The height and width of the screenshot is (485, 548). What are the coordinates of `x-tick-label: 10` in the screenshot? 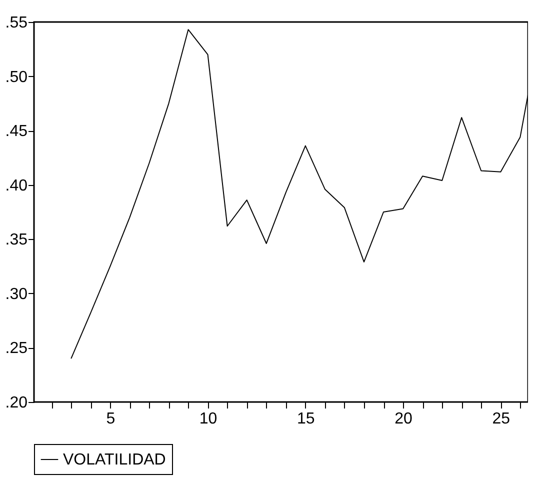 It's located at (208, 419).